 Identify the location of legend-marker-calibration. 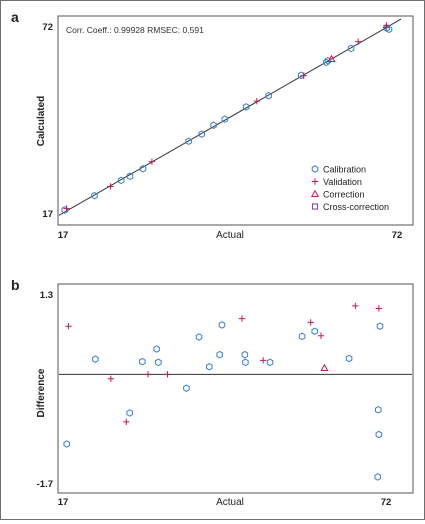
(315, 169).